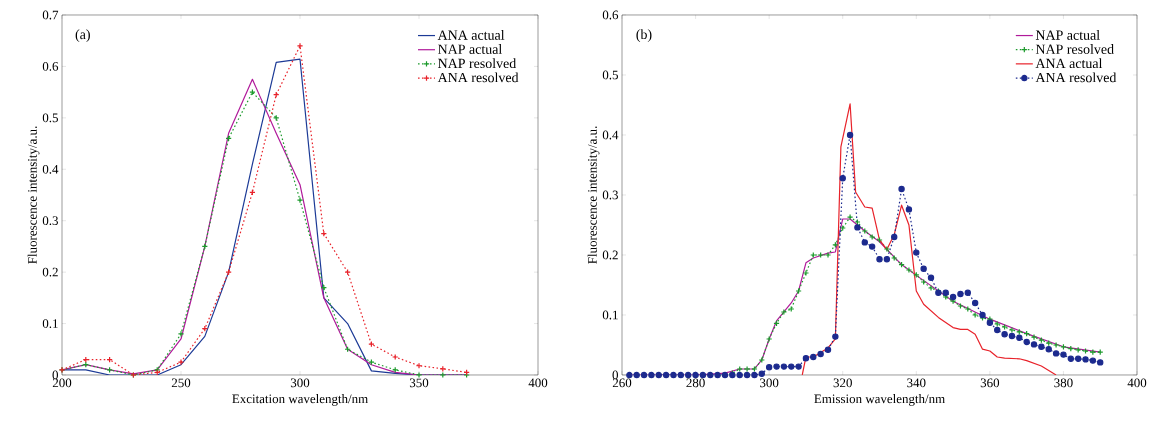  I want to click on x-axis-title: Emission wavelength/nm, so click(879, 400).